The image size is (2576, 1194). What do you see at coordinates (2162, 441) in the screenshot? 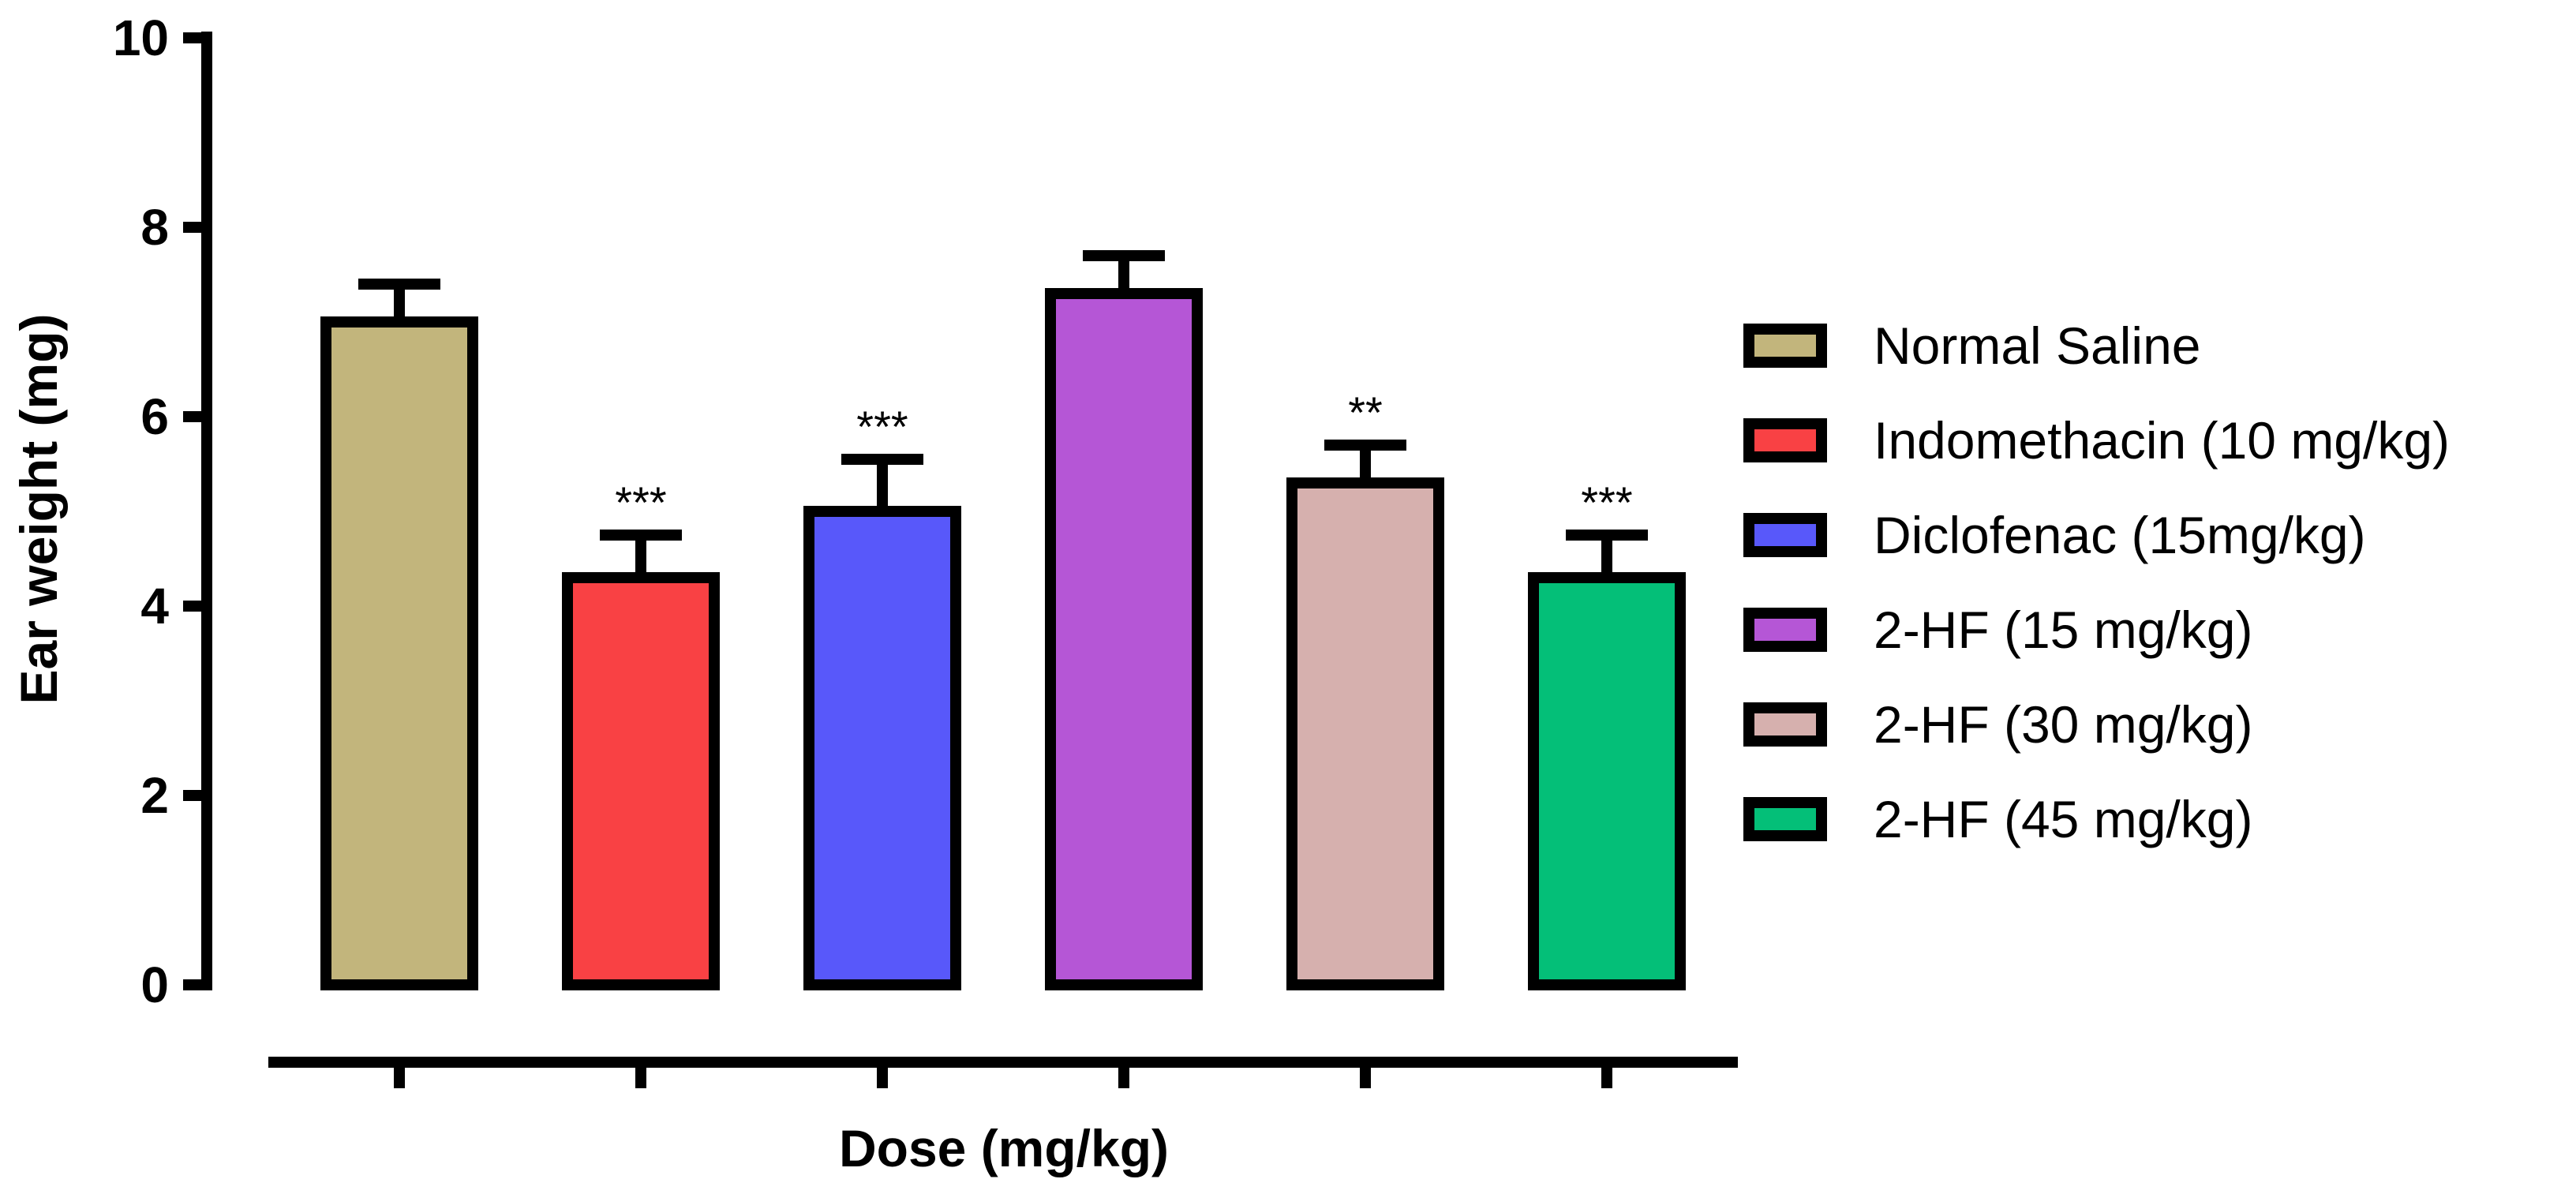
I see `legend-label: Indomethacin (10 mg/kg)` at bounding box center [2162, 441].